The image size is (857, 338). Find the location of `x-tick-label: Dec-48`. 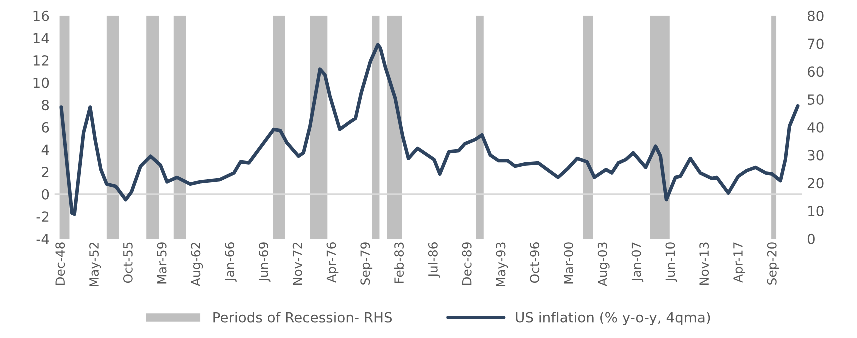

x-tick-label: Dec-48 is located at coordinates (61, 264).